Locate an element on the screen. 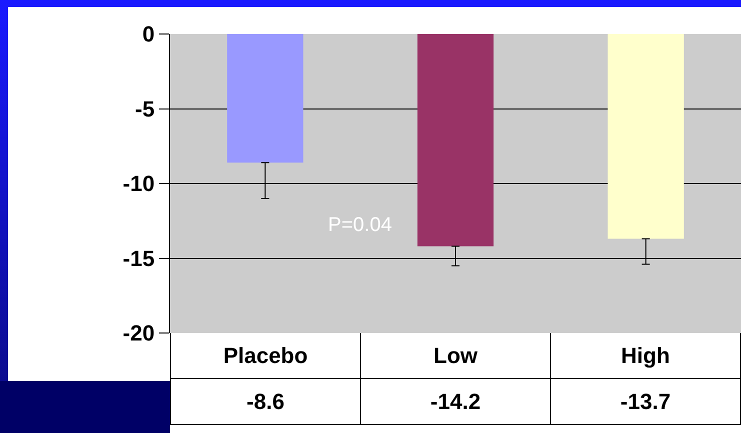 This screenshot has height=433, width=741. x-tick-label: Placebo is located at coordinates (265, 355).